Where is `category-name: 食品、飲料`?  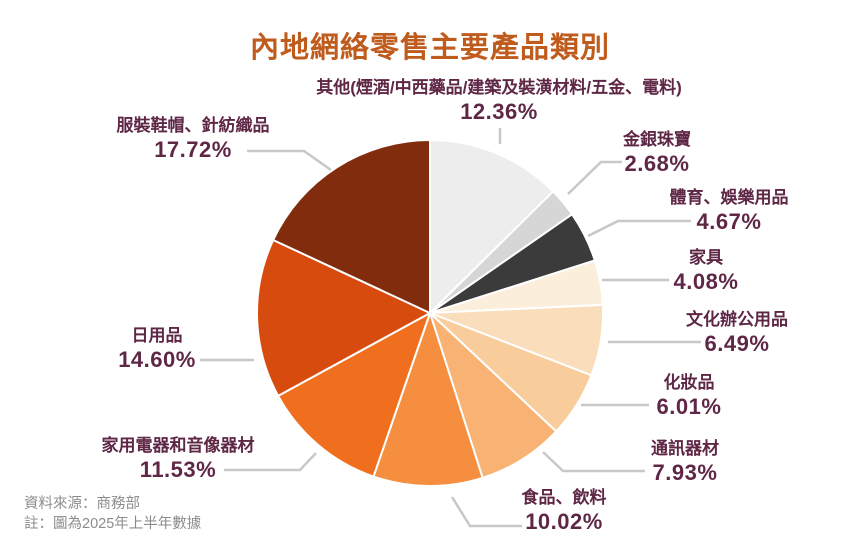
category-name: 食品、飲料 is located at coordinates (564, 497).